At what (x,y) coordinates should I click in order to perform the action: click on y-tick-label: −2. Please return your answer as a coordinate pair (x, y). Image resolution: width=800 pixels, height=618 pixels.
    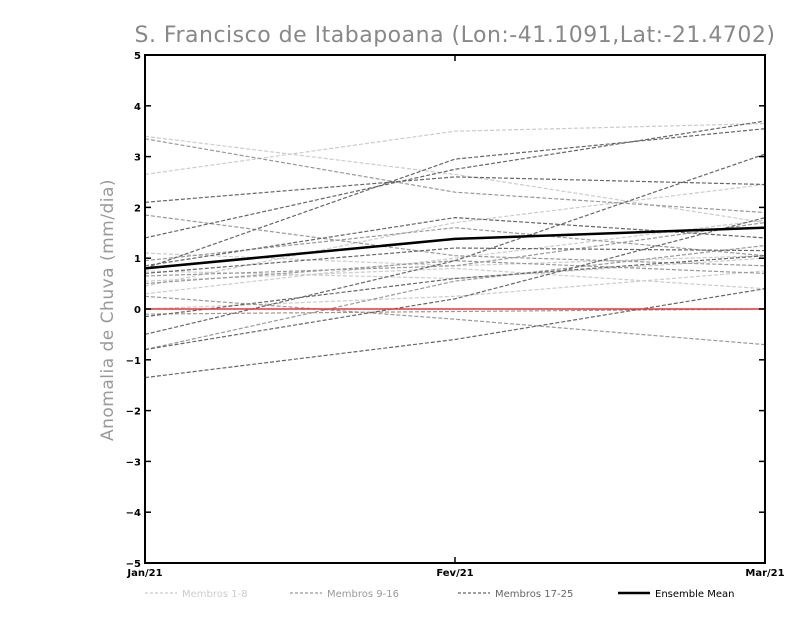
    Looking at the image, I should click on (133, 412).